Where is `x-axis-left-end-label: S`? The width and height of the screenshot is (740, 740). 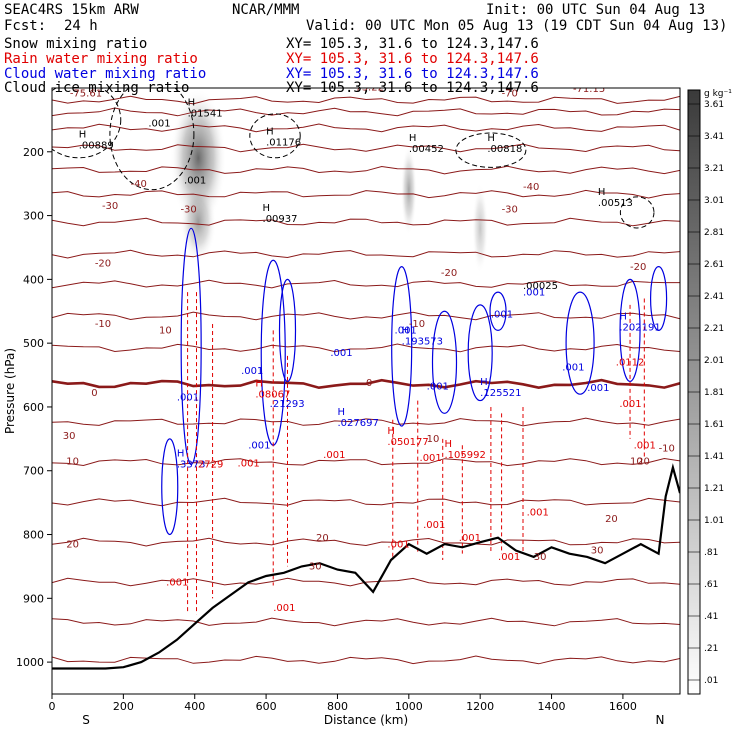 x-axis-left-end-label: S is located at coordinates (86, 720).